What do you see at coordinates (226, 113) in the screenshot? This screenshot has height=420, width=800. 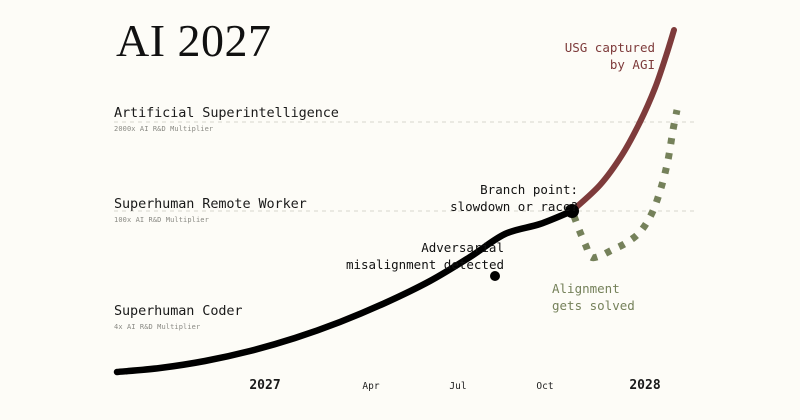 I see `tier-label: Artificial Superintelligence` at bounding box center [226, 113].